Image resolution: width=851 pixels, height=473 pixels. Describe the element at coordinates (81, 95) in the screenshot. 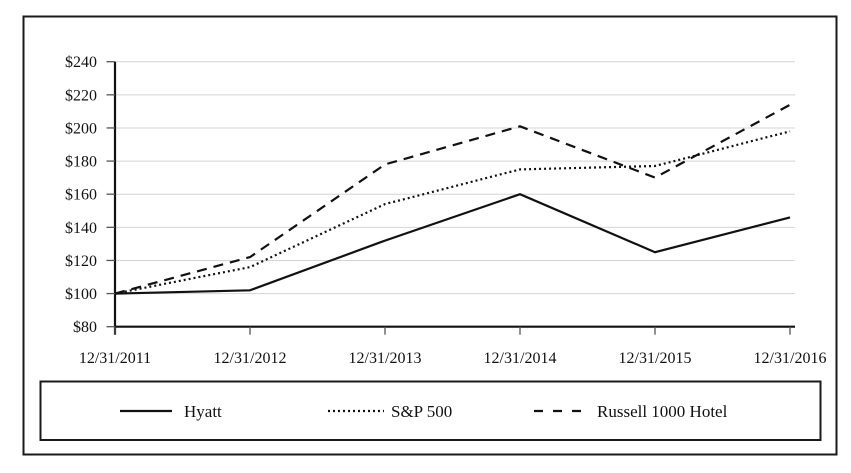

I see `y-tick-label: $220` at that location.